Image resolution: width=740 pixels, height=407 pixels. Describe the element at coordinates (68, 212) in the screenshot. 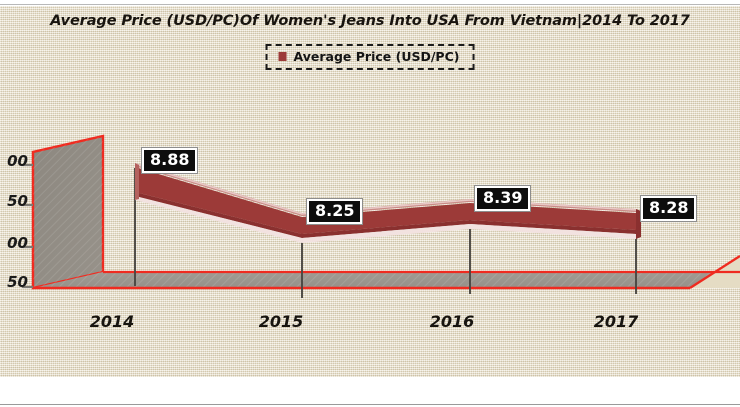

I see `axis-back-wall` at that location.